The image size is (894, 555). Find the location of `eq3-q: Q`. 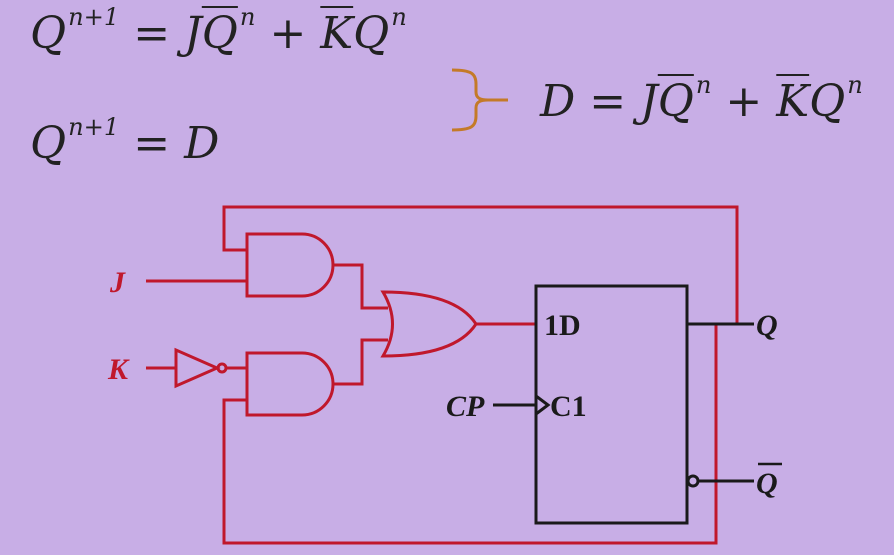

eq3-q: Q is located at coordinates (827, 101).